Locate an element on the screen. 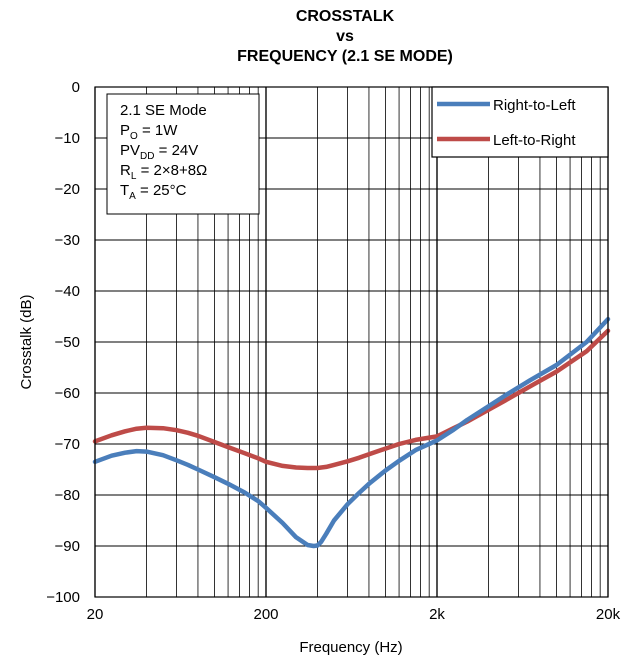 The height and width of the screenshot is (660, 635). legend-label: Right-to-Left is located at coordinates (534, 105).